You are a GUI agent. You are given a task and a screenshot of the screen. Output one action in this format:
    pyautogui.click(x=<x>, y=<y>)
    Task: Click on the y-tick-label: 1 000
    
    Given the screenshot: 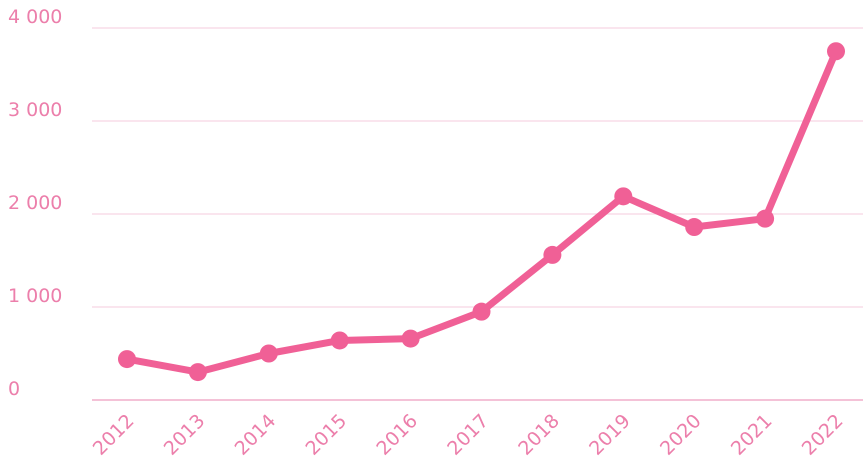 What is the action you would take?
    pyautogui.click(x=35, y=296)
    